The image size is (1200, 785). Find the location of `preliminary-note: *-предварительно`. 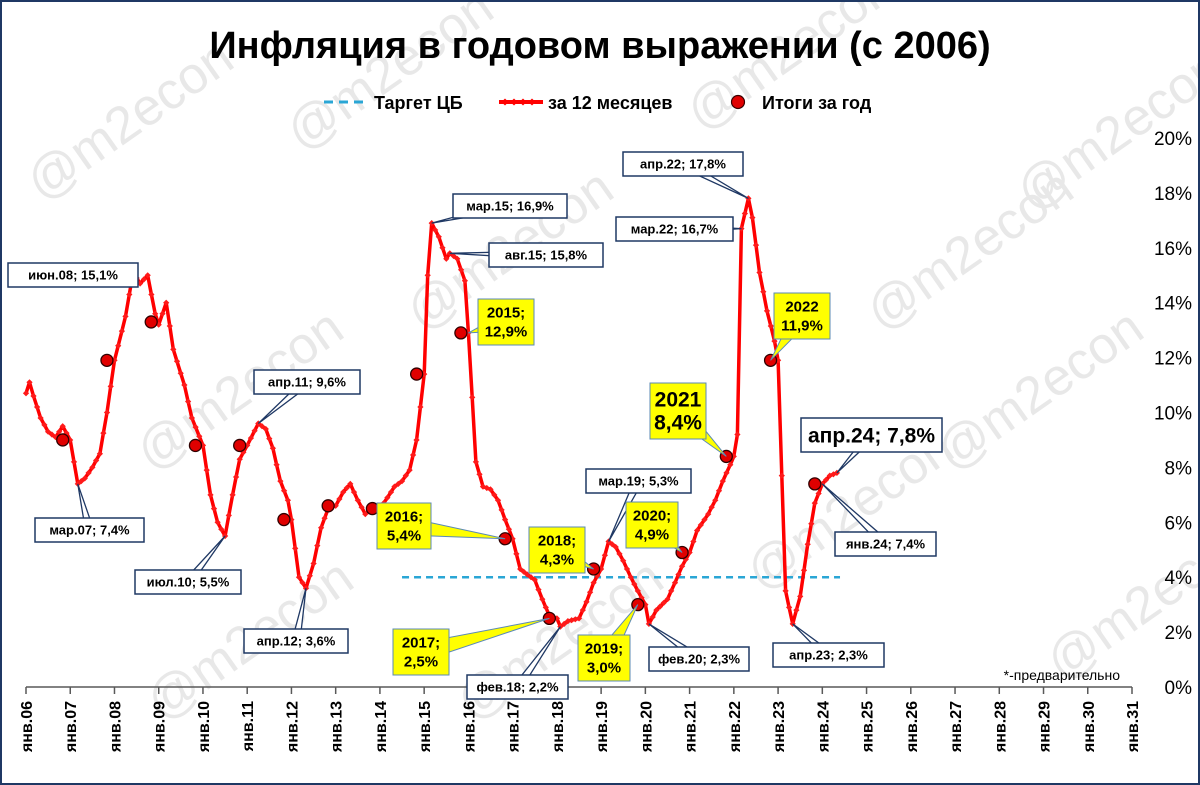

preliminary-note: *-предварительно is located at coordinates (1062, 675).